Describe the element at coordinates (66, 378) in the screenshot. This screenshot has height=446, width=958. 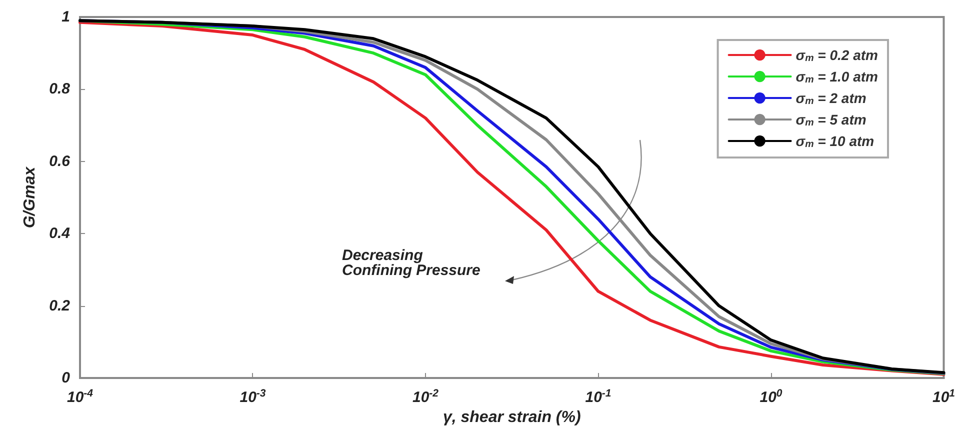
I see `y-tick-label: 0` at that location.